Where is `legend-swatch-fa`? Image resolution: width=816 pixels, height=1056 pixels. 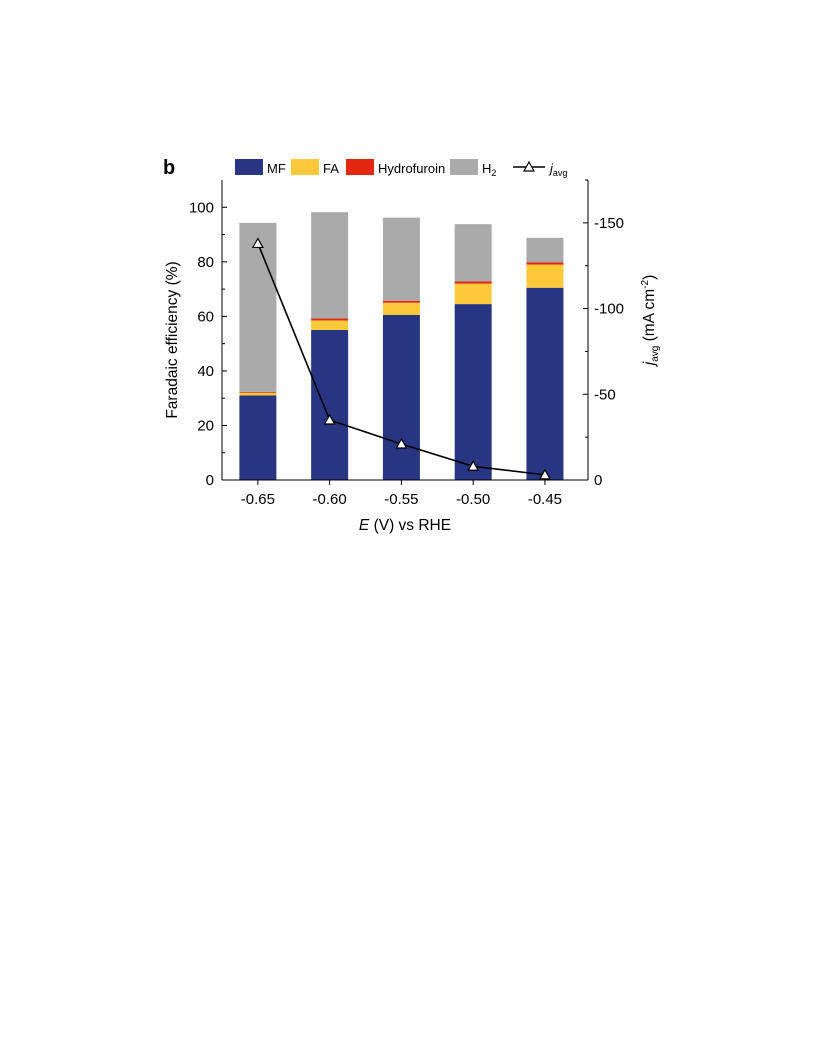
legend-swatch-fa is located at coordinates (305, 167).